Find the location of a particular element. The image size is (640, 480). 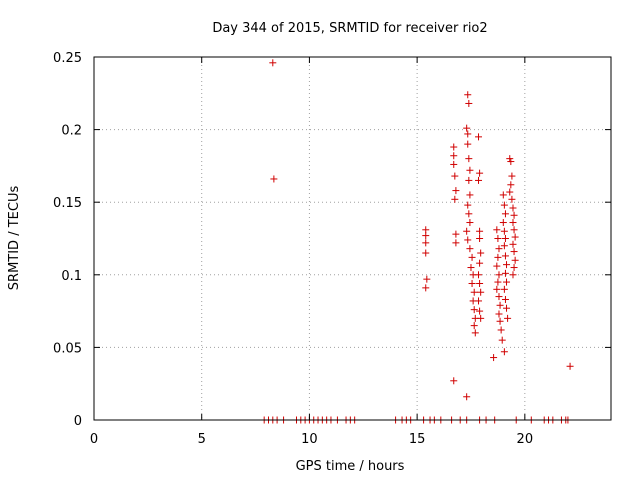

y-tick-label: 0 is located at coordinates (78, 421).